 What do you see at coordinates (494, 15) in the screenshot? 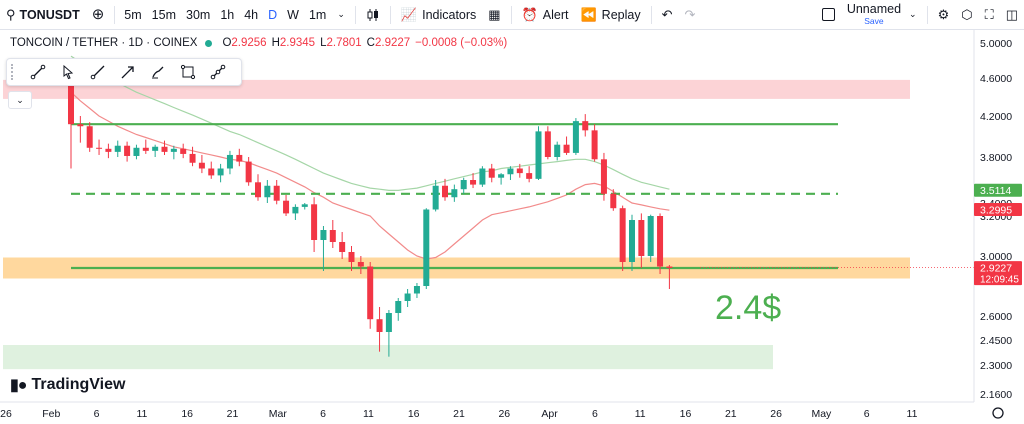
I see `templates-button: ▦` at bounding box center [494, 15].